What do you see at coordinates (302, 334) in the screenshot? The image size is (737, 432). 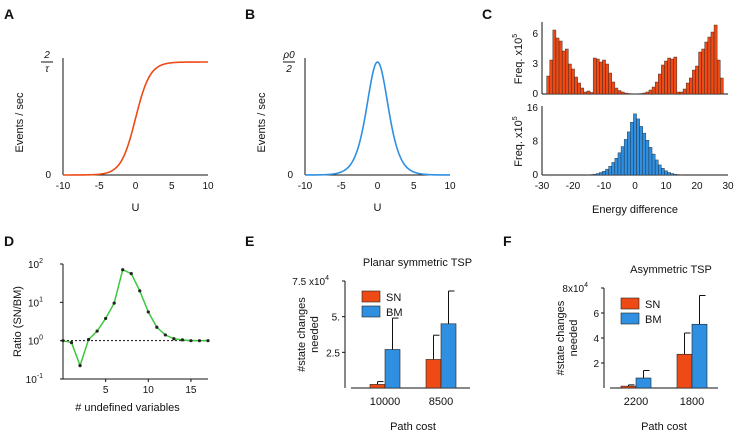 I see `e-ylabel-line: #state changes` at bounding box center [302, 334].